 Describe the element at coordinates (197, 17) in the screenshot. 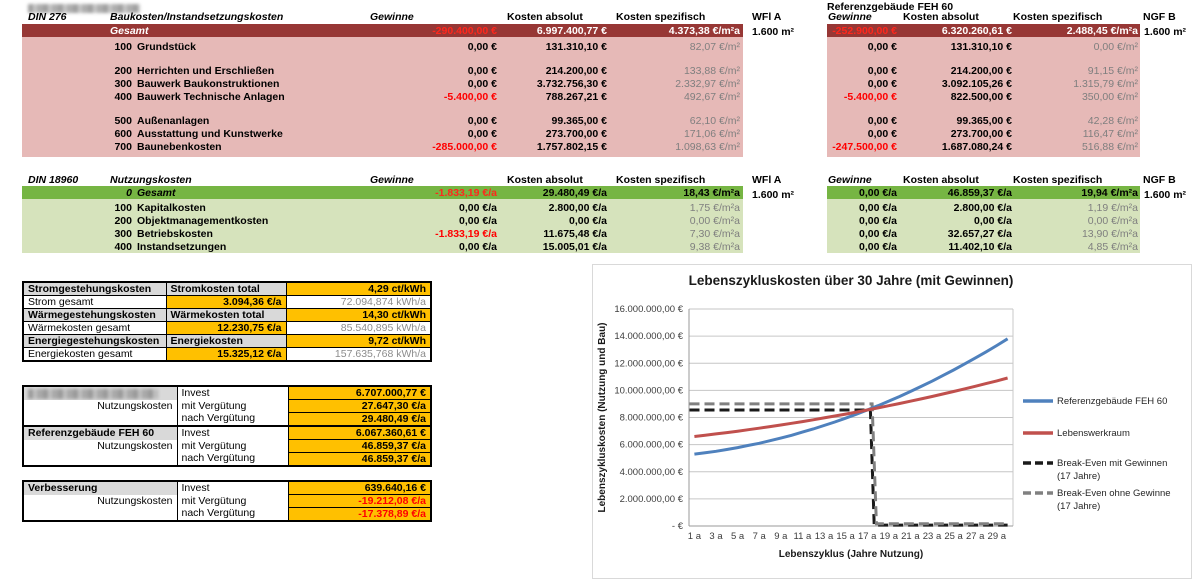

I see `build-title: Baukosten/Instandsetzungskosten` at that location.